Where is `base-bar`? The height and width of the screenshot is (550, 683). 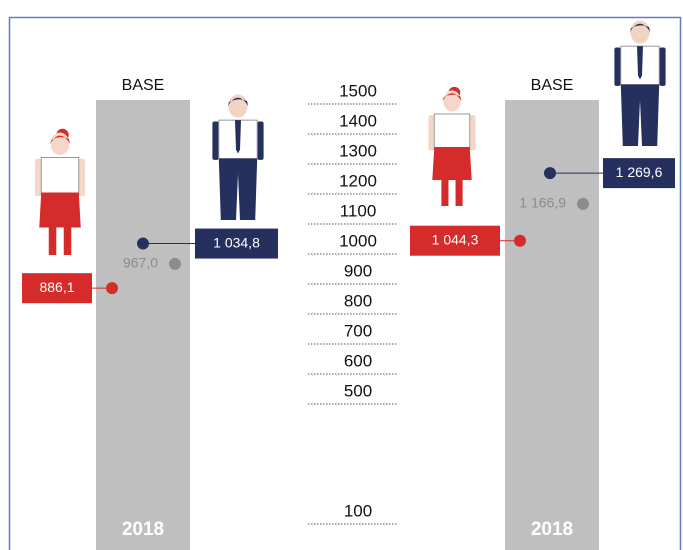
base-bar is located at coordinates (143, 325).